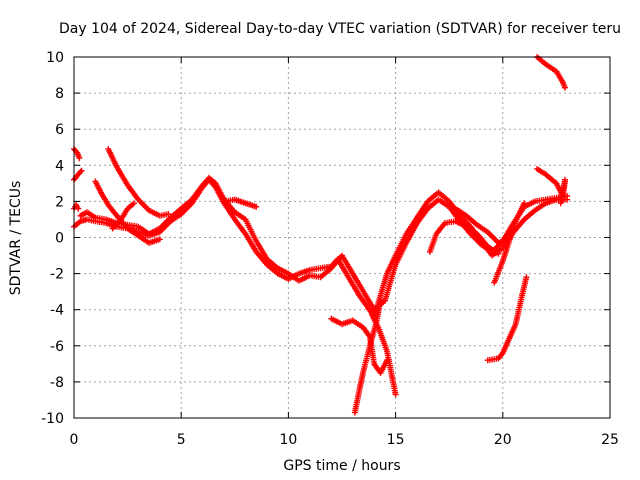 The height and width of the screenshot is (480, 640). I want to click on x-tick-label: 5, so click(181, 440).